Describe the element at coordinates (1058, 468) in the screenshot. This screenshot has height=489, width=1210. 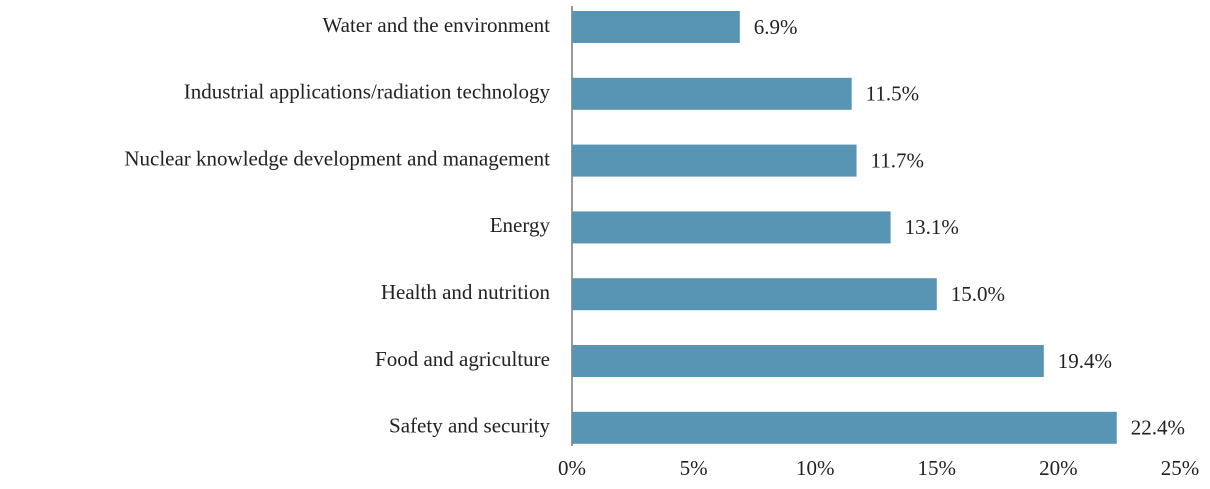
I see `x-tick-label: 20%` at that location.